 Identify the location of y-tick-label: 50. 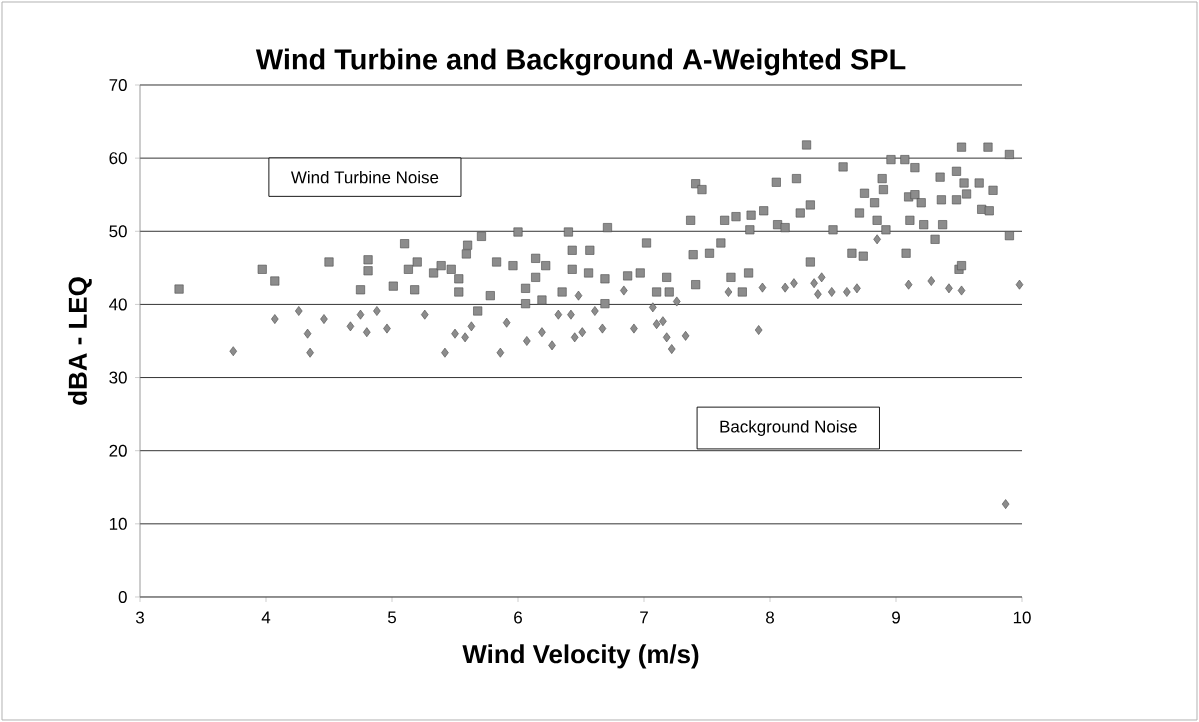
(118, 231).